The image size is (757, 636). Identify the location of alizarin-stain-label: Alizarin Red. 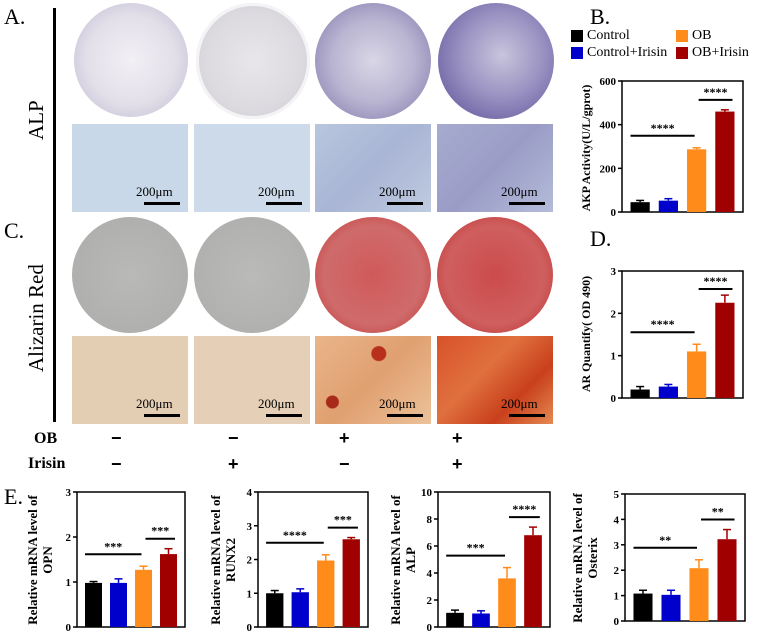
(36, 318).